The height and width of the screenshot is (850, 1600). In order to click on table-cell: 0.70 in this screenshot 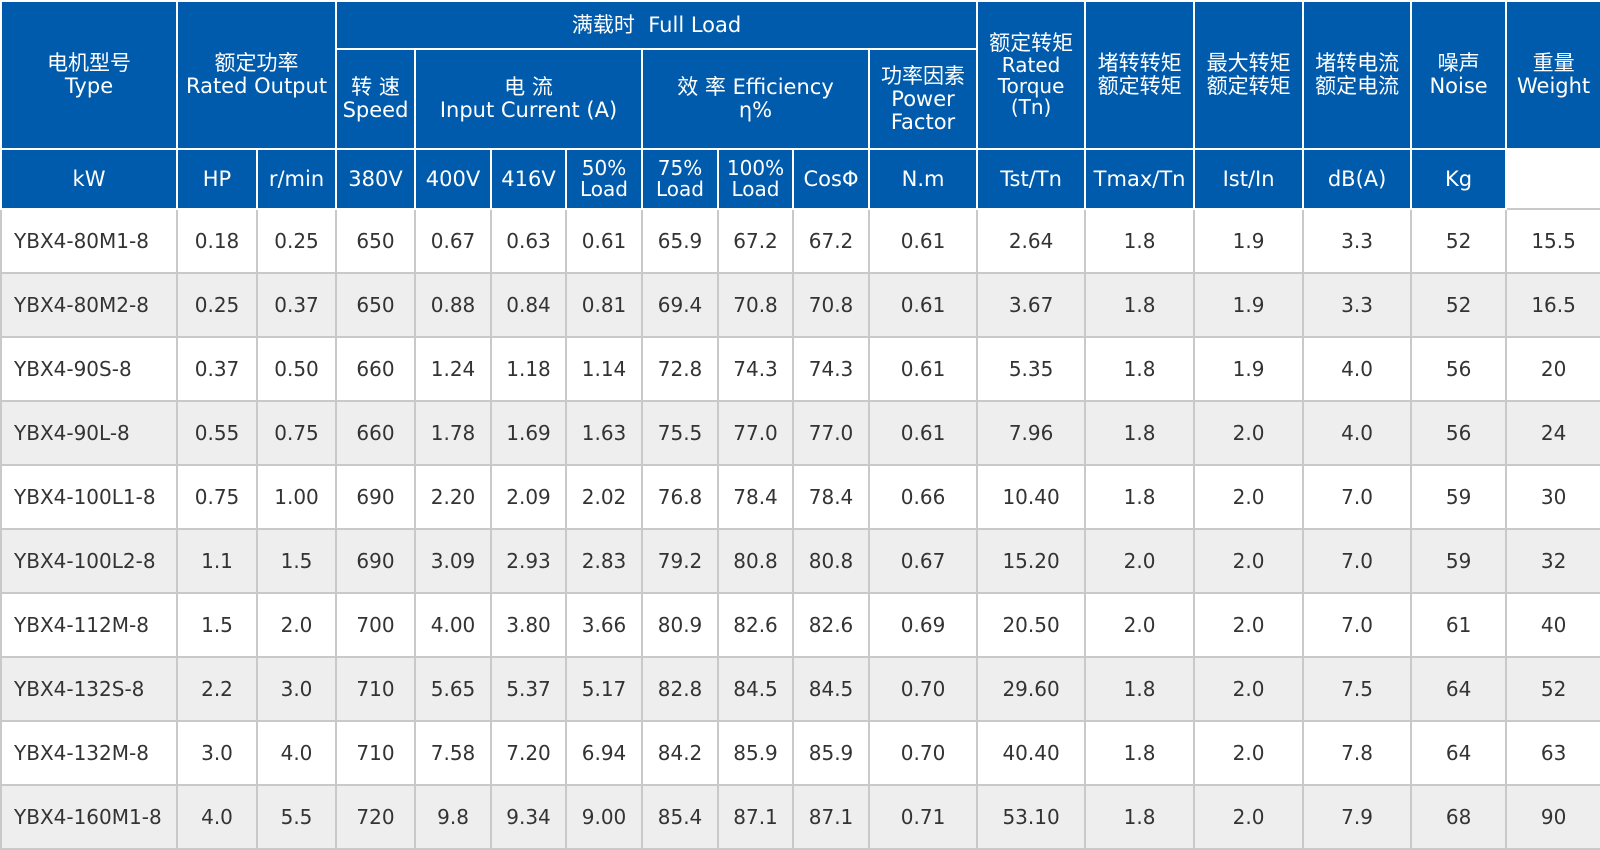, I will do `click(923, 689)`.